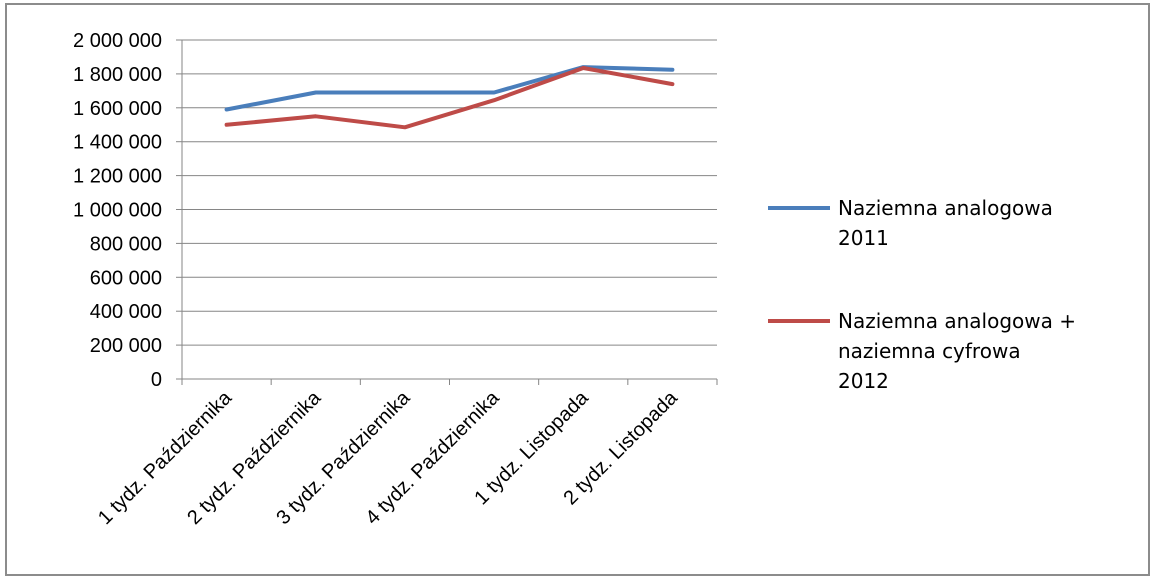  What do you see at coordinates (126, 244) in the screenshot?
I see `y-tick-label: 800 000` at bounding box center [126, 244].